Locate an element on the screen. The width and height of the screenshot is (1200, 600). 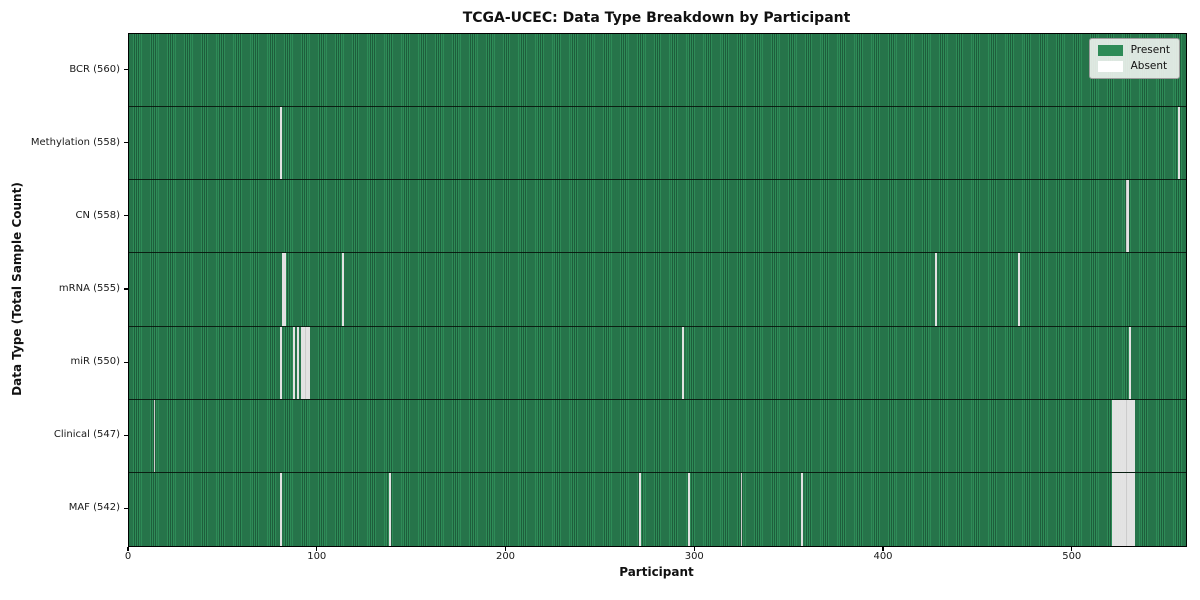
y-tick-label: CN (558) is located at coordinates (97, 215).